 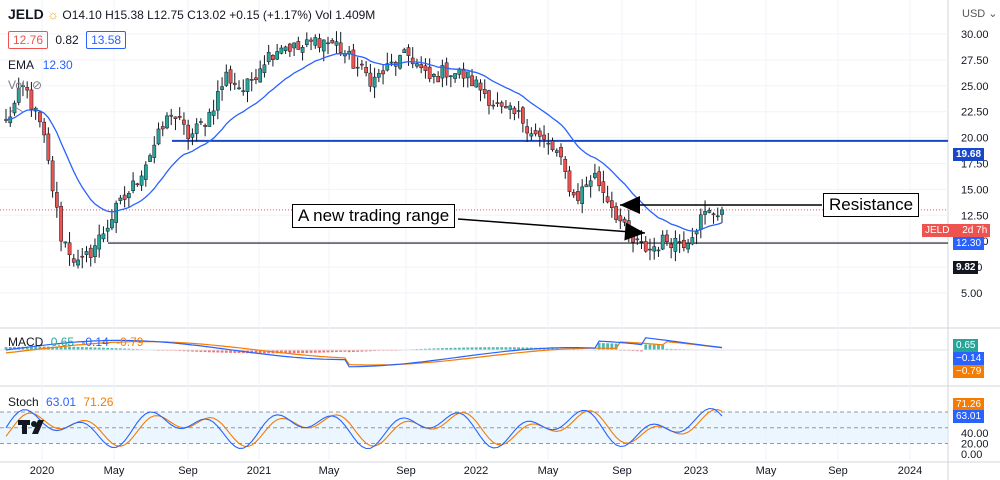 I want to click on stoch-k-line, so click(x=364, y=428).